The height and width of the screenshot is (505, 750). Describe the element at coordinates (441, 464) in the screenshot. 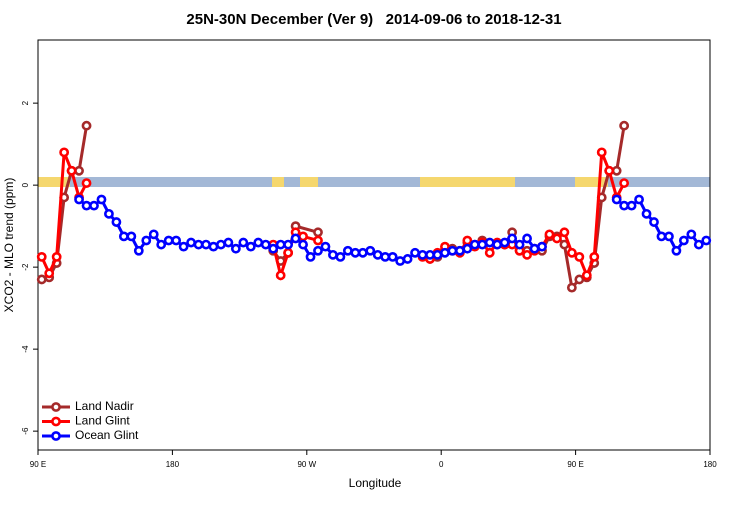

I see `x-tick-label: 0` at that location.